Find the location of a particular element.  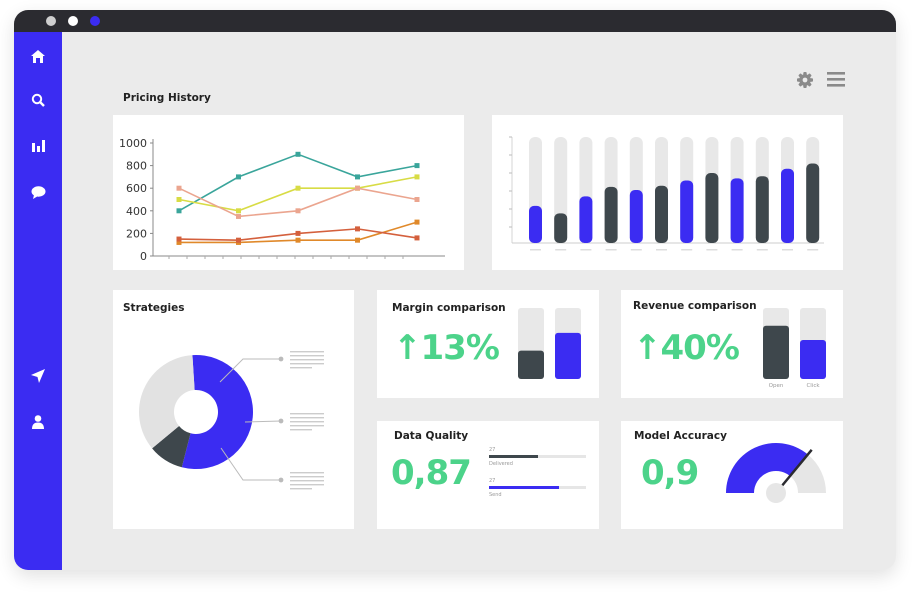

home-icon is located at coordinates (38, 56).